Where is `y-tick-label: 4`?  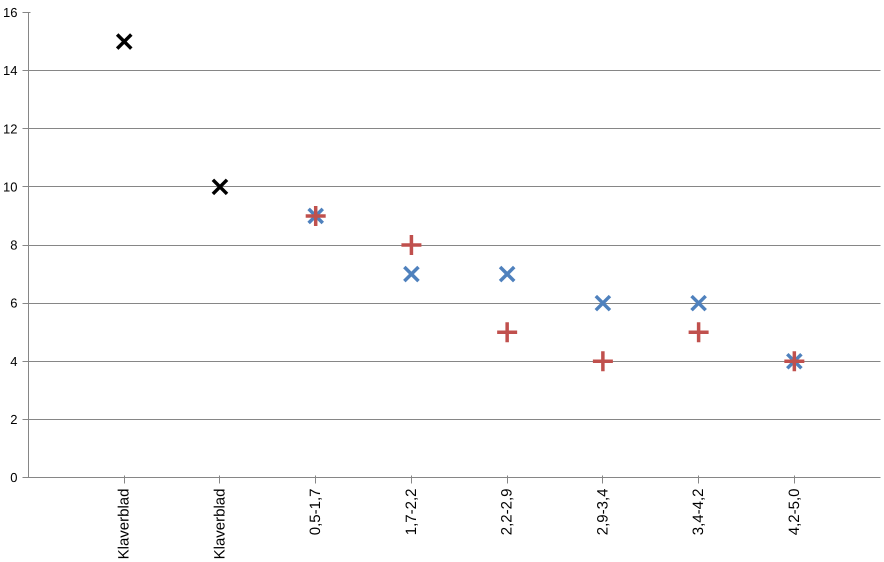 y-tick-label: 4 is located at coordinates (14, 361).